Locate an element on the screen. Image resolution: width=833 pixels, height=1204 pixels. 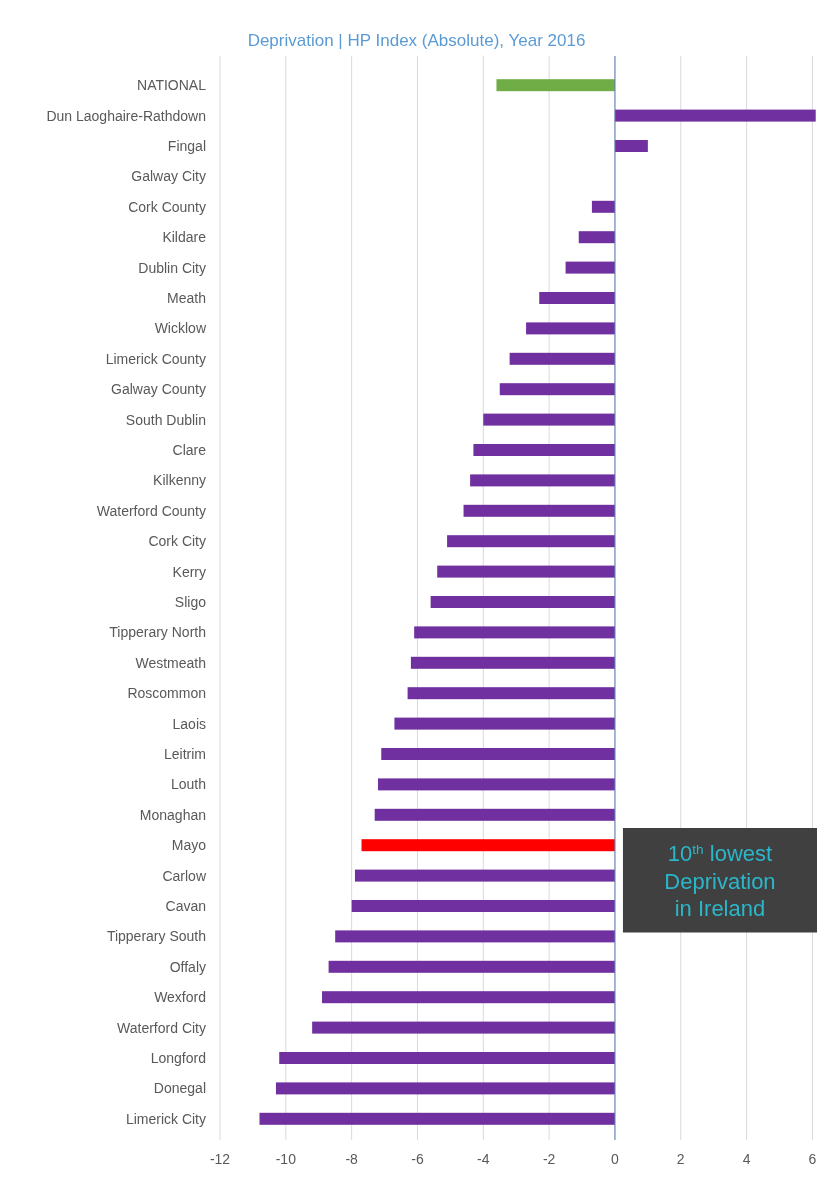
x-tick-label: -10 is located at coordinates (286, 1159).